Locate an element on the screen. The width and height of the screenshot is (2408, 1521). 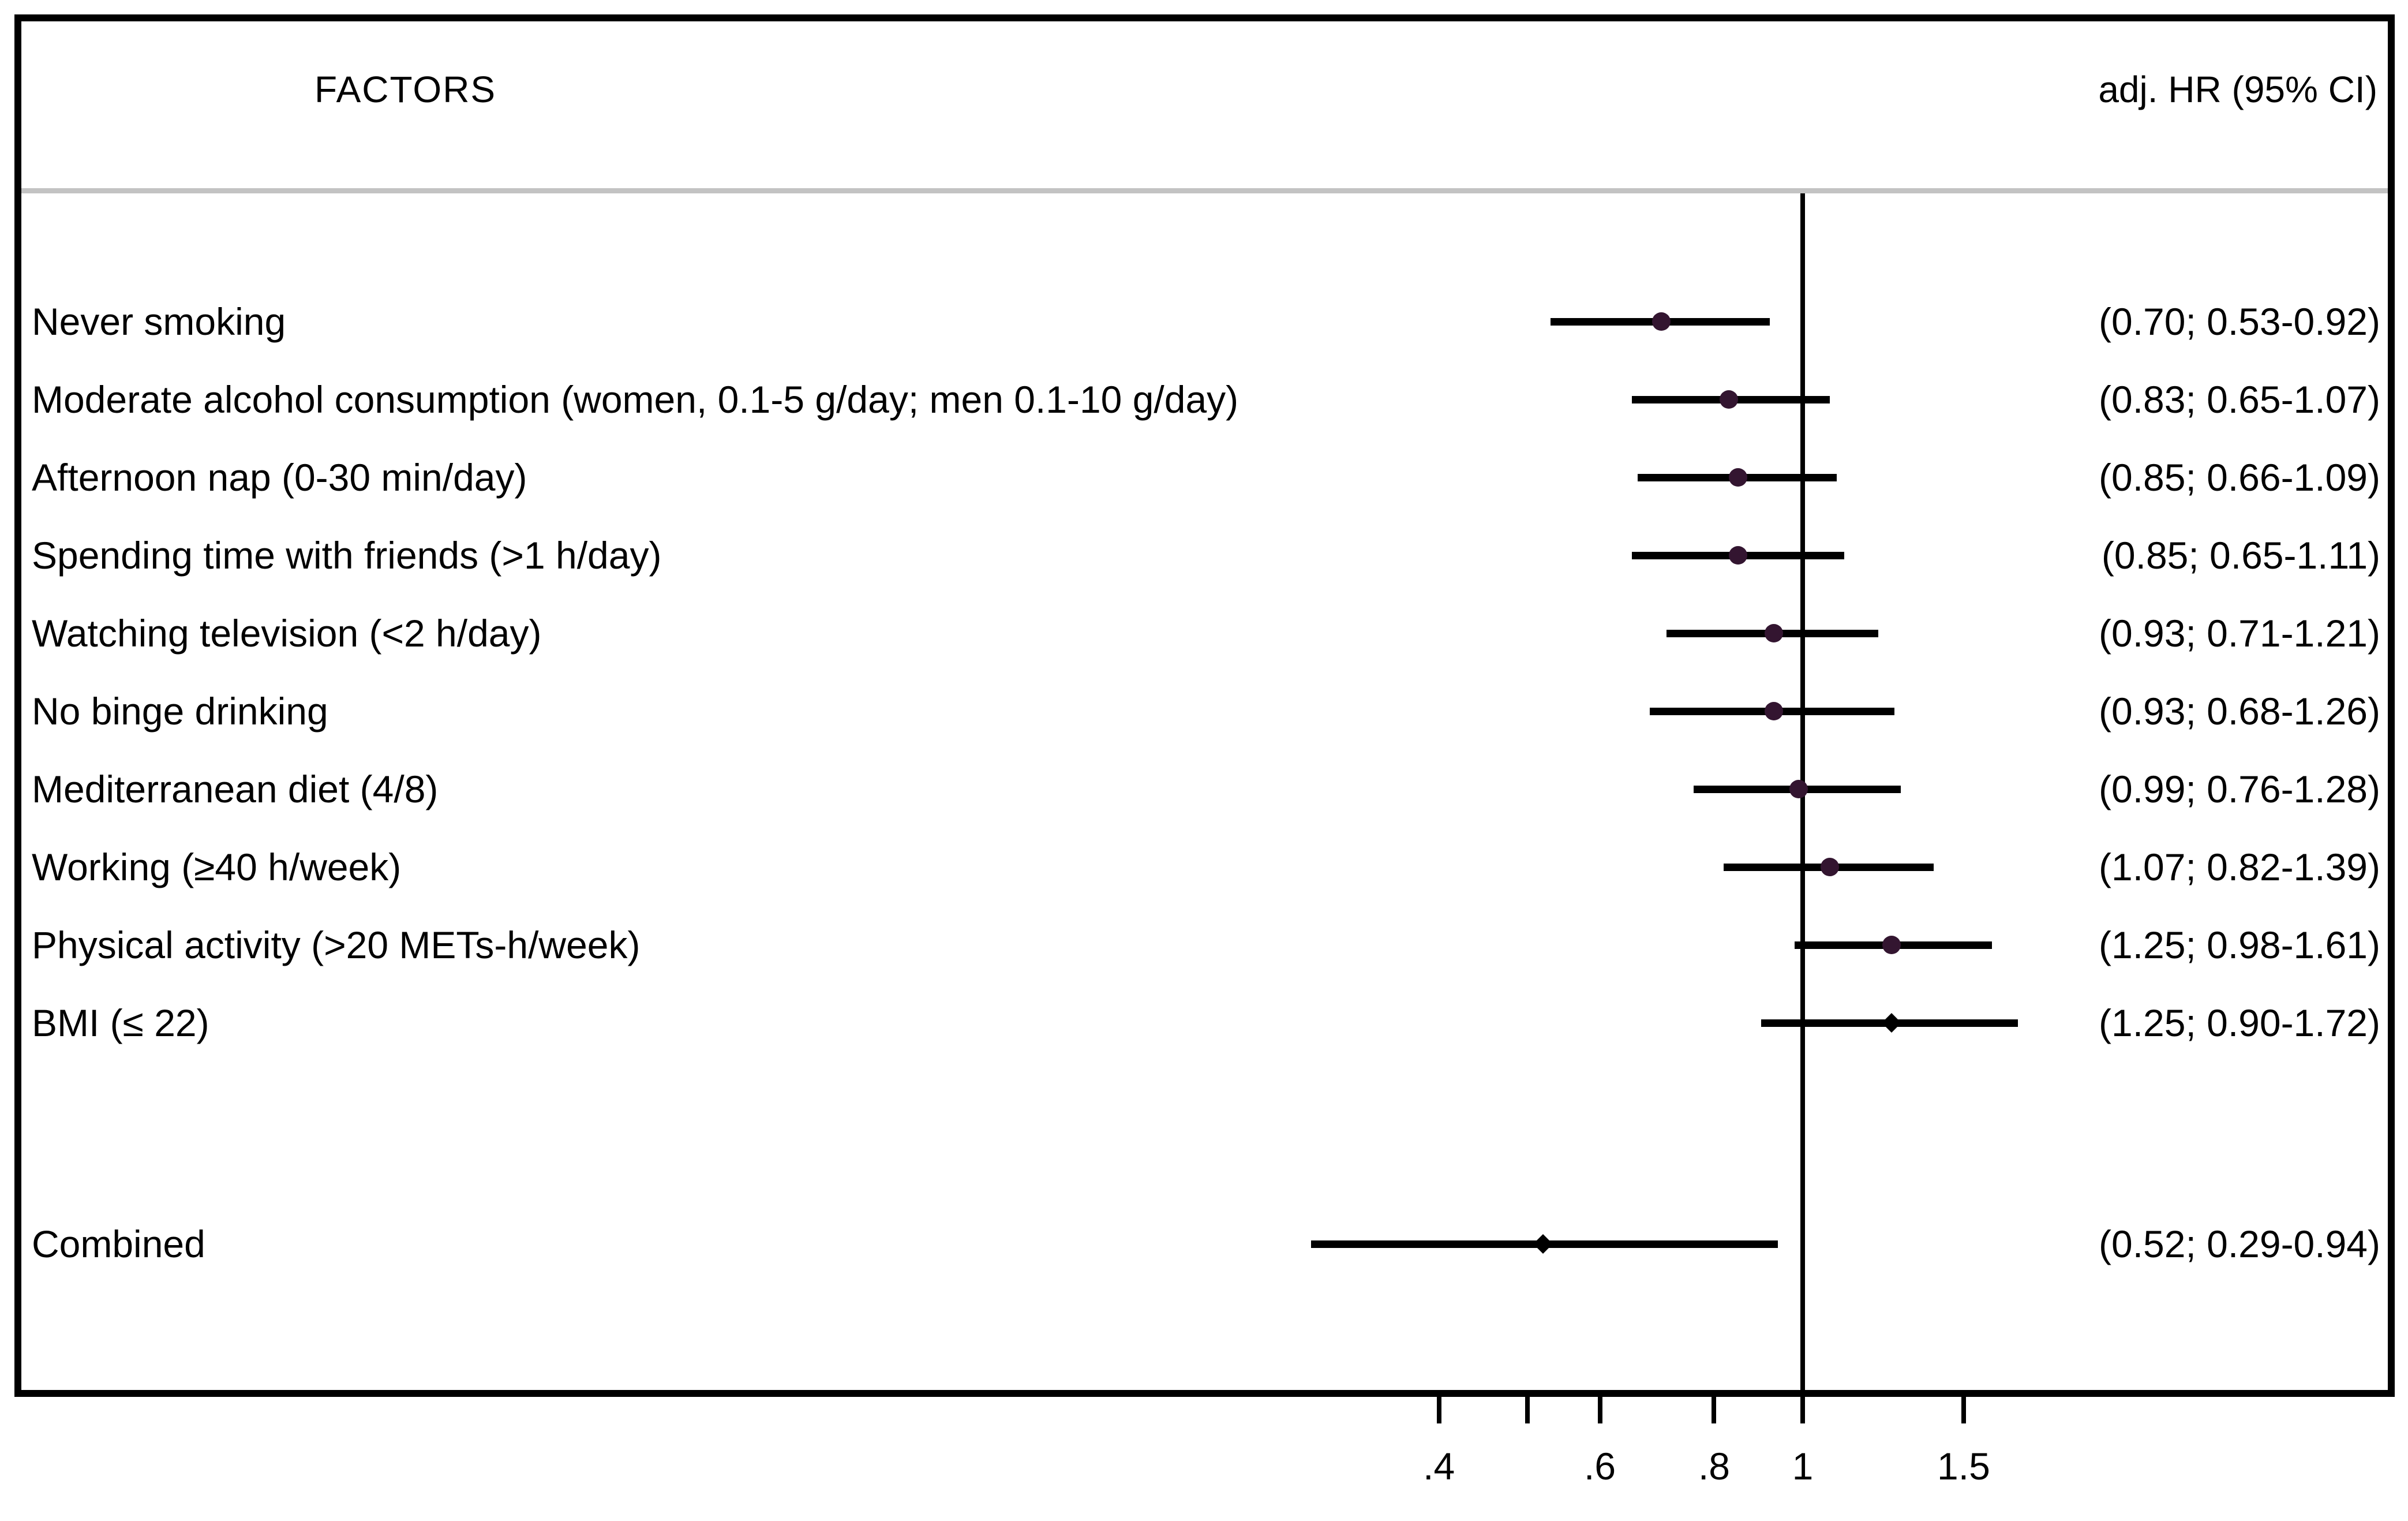
ci-value: (0.85; 0.66-1.09) is located at coordinates (2239, 477).